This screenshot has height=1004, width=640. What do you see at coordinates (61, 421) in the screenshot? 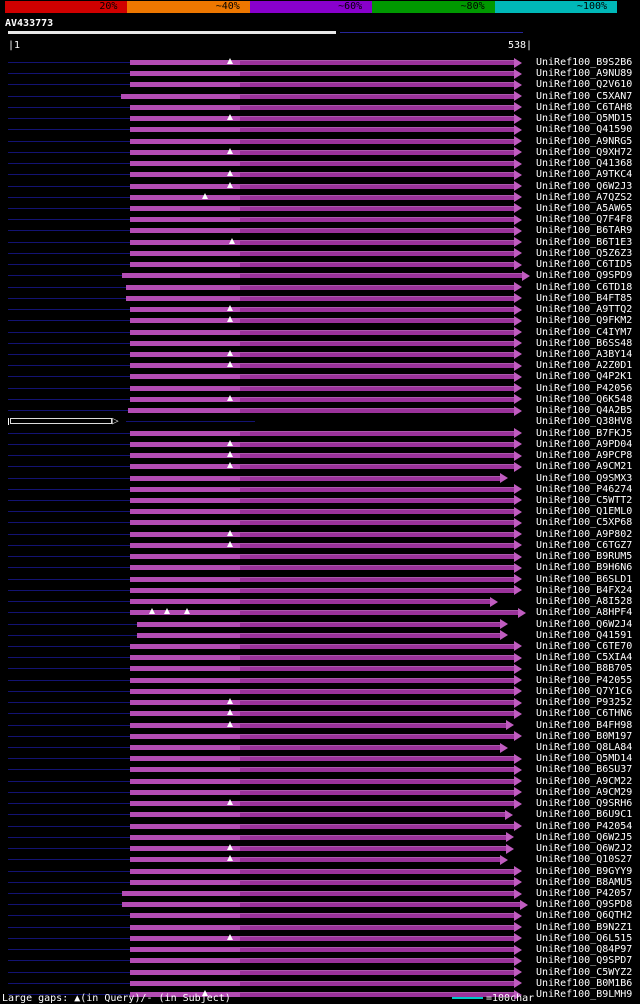
I see `hit-bar-outline` at bounding box center [61, 421].